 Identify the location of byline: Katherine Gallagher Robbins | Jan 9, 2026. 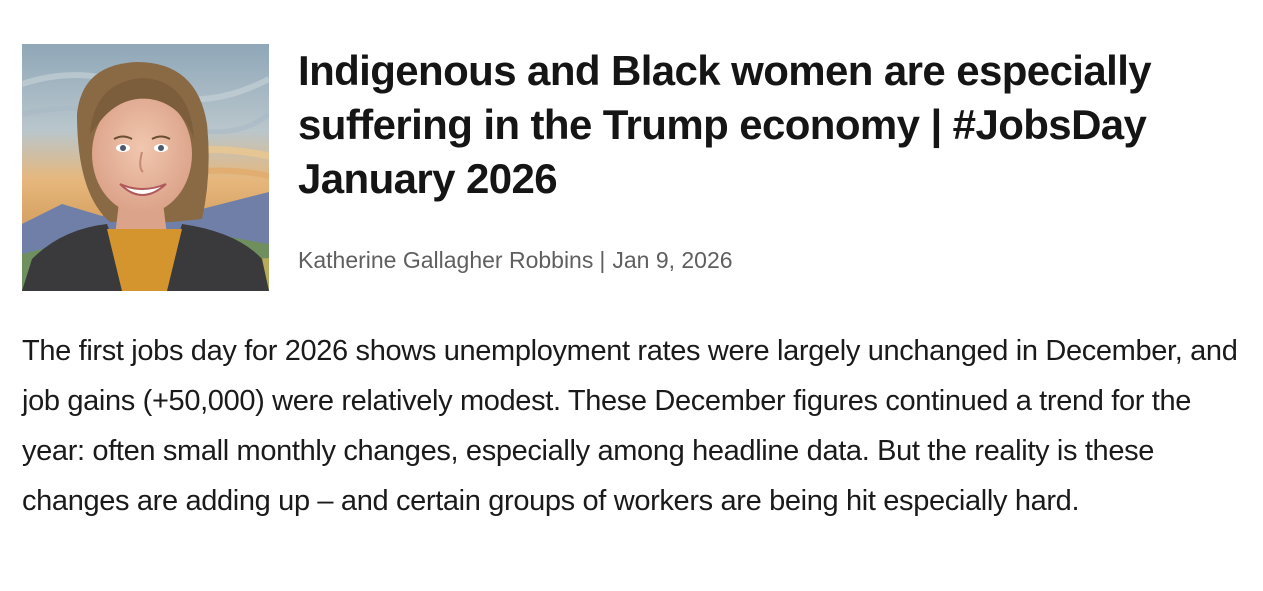
(515, 260).